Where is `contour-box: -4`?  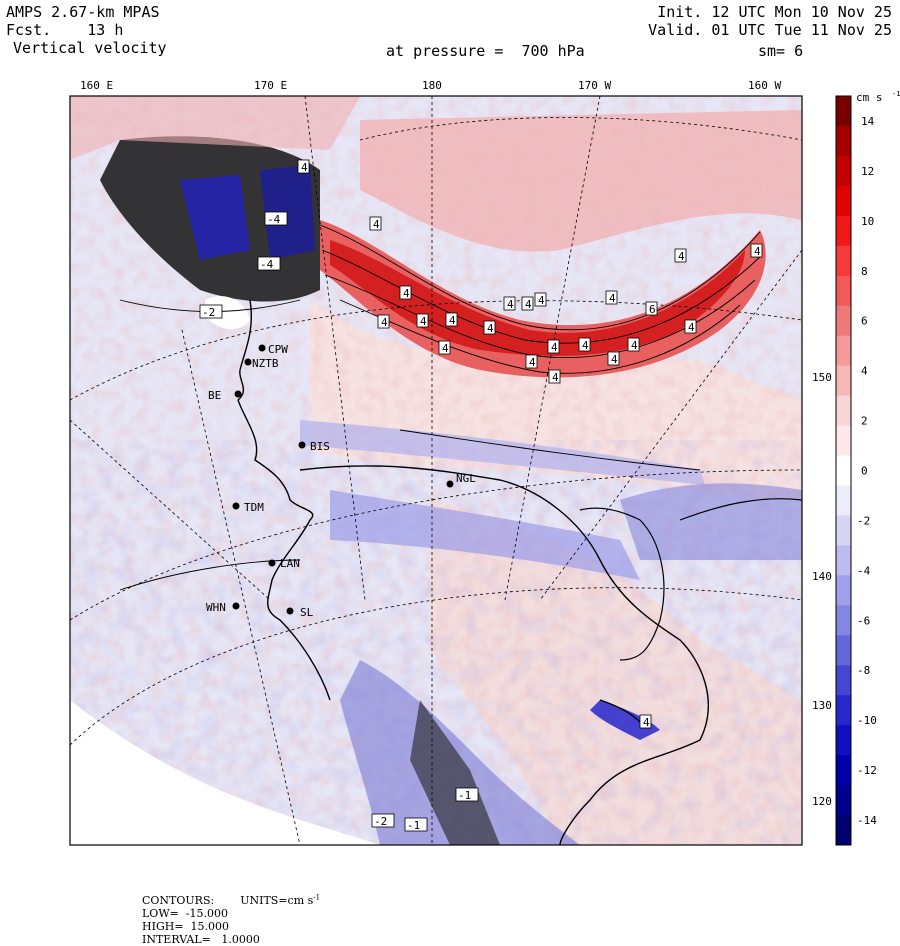 contour-box: -4 is located at coordinates (269, 263).